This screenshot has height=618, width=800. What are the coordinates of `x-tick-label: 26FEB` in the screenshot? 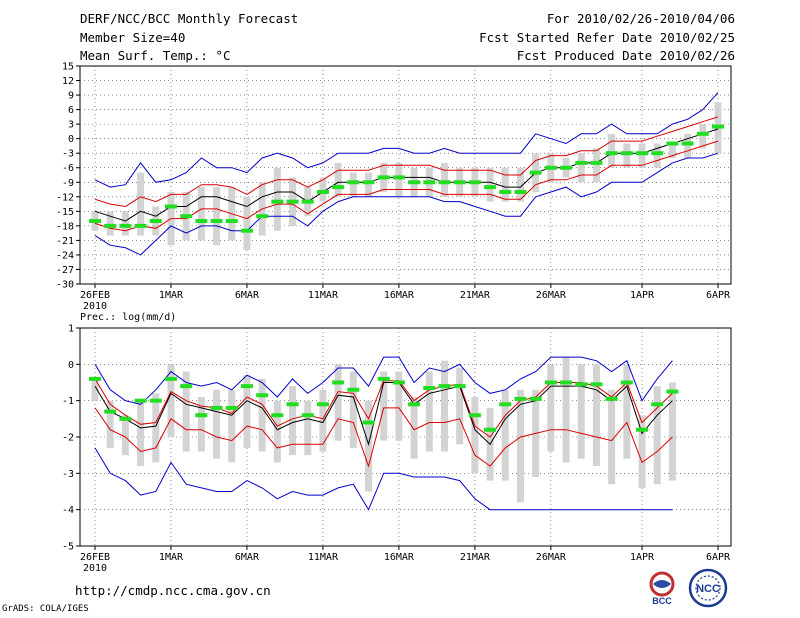 It's located at (95, 295).